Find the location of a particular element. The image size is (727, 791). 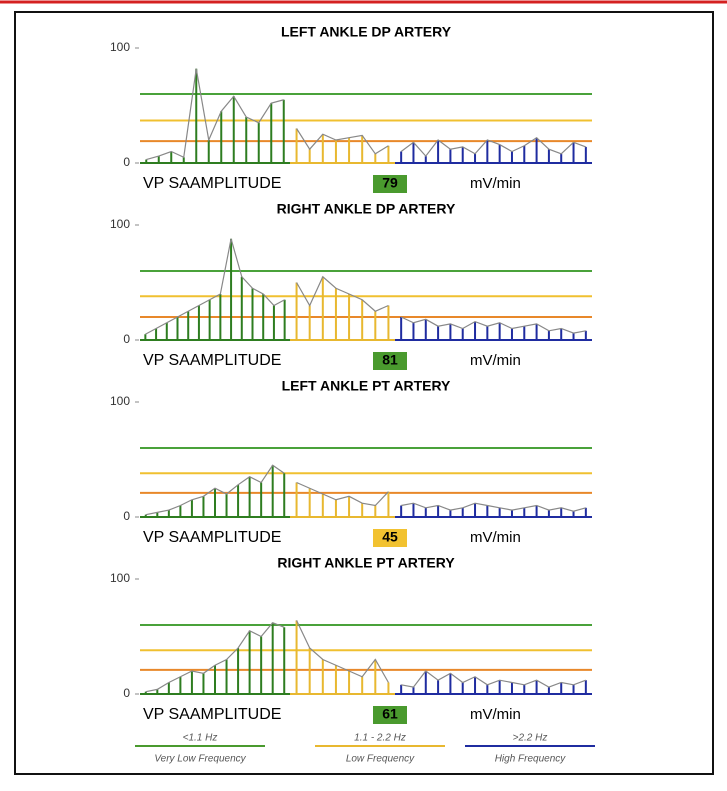

legend-range: 1.1 - 2.2 Hz is located at coordinates (380, 738).